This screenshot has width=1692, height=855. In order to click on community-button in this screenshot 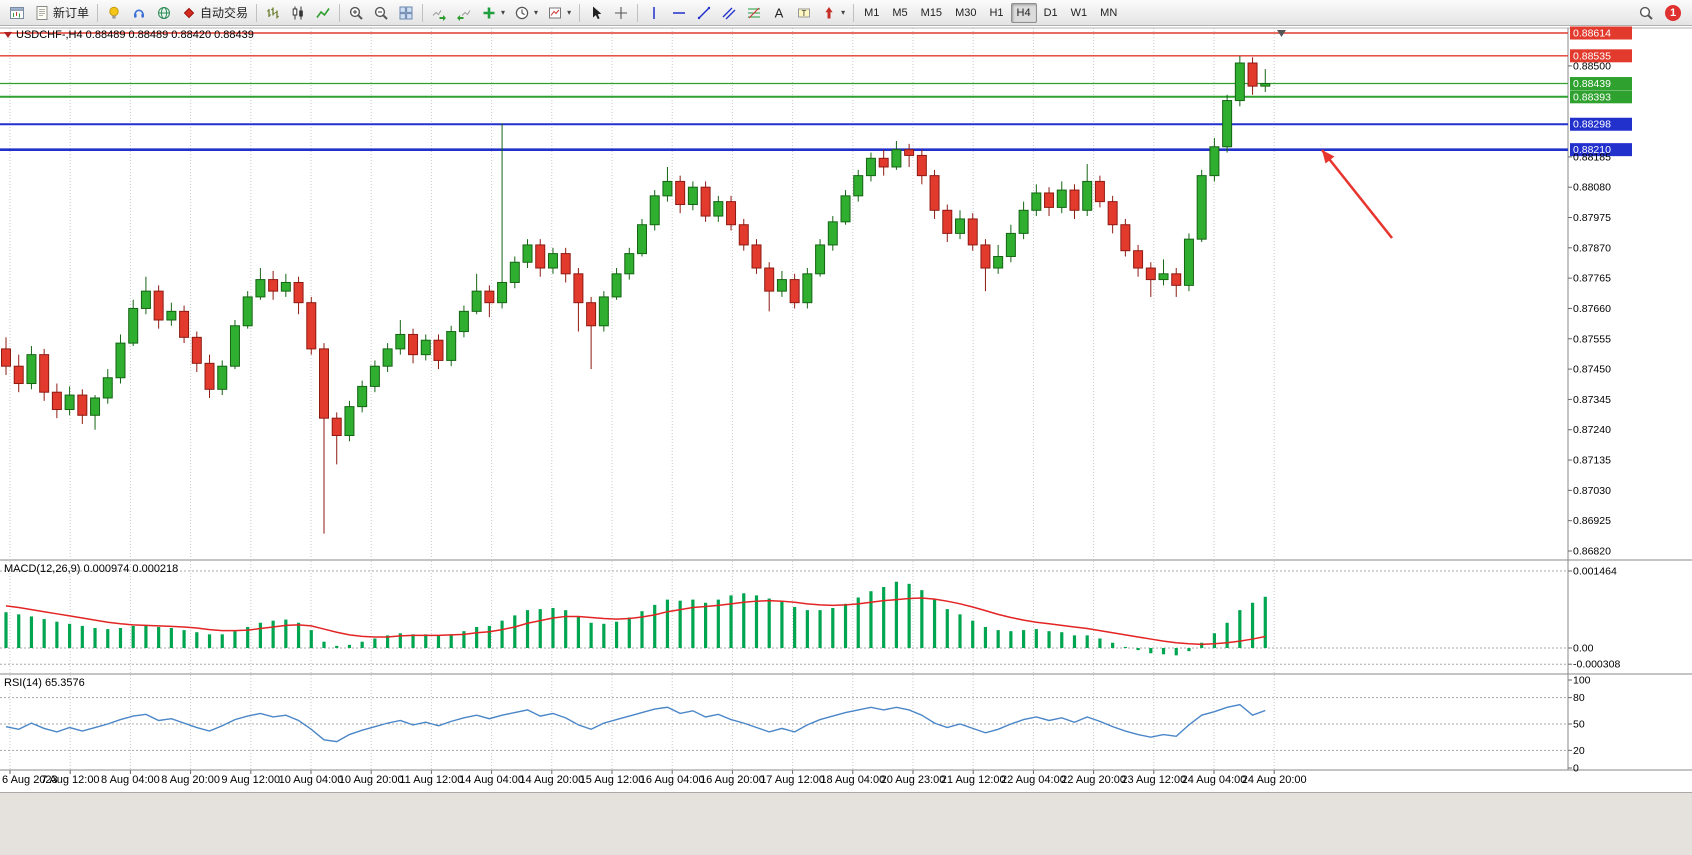, I will do `click(139, 13)`.